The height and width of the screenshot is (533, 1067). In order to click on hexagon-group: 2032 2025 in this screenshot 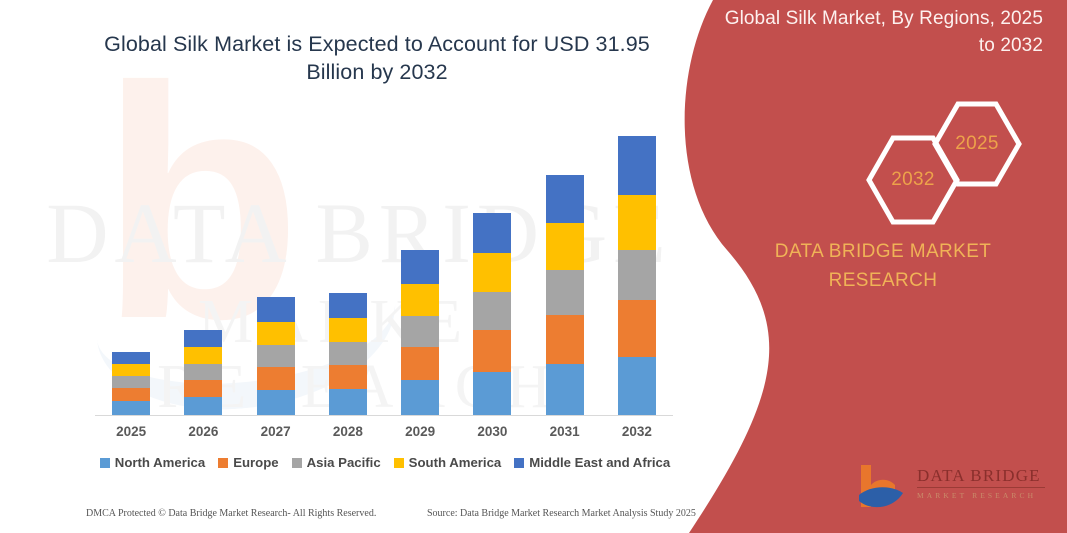, I will do `click(921, 161)`.